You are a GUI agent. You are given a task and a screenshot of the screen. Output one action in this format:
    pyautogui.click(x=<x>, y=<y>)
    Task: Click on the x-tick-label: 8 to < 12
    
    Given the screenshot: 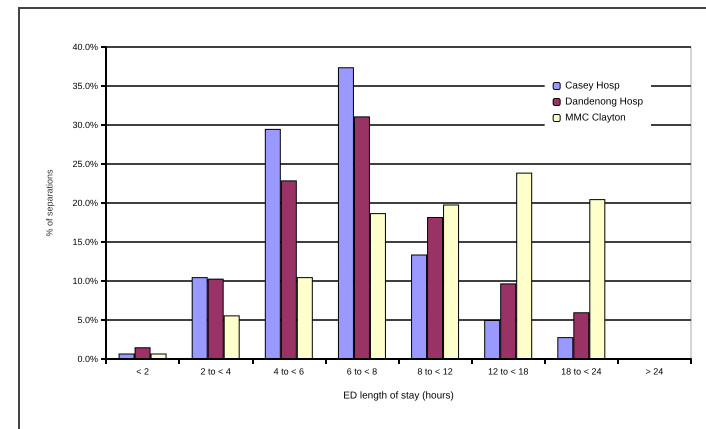 What is the action you would take?
    pyautogui.click(x=435, y=371)
    